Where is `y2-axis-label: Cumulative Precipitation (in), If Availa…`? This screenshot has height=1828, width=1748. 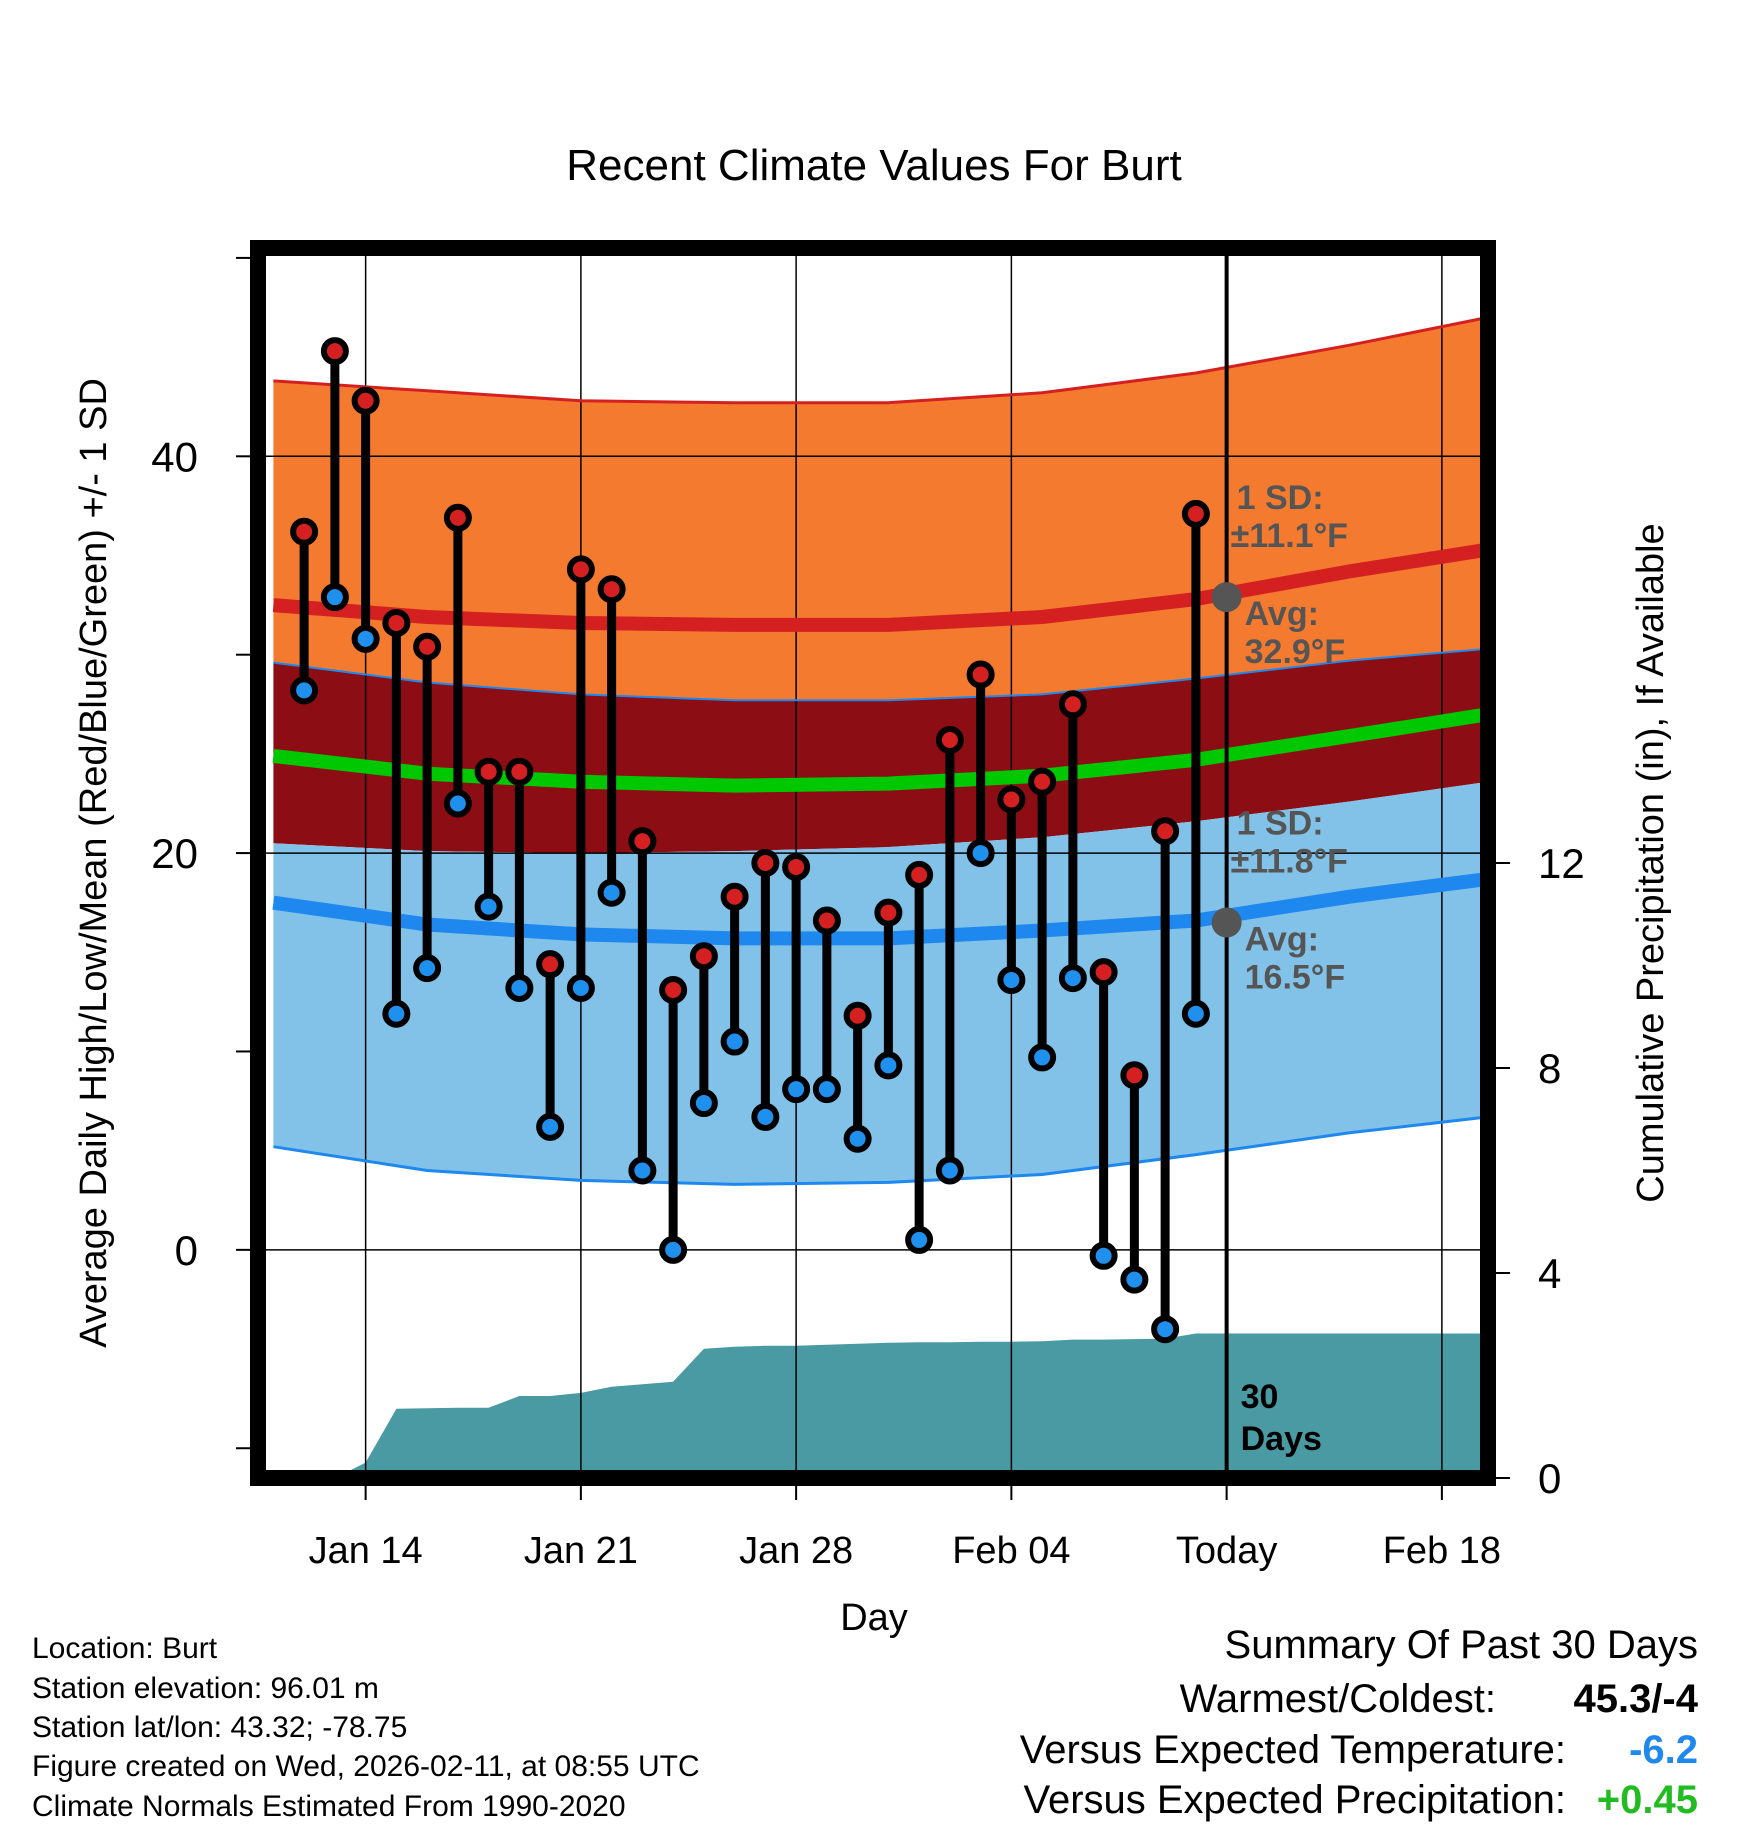
y2-axis-label: Cumulative Precipitation (in), If Availa… is located at coordinates (1651, 862).